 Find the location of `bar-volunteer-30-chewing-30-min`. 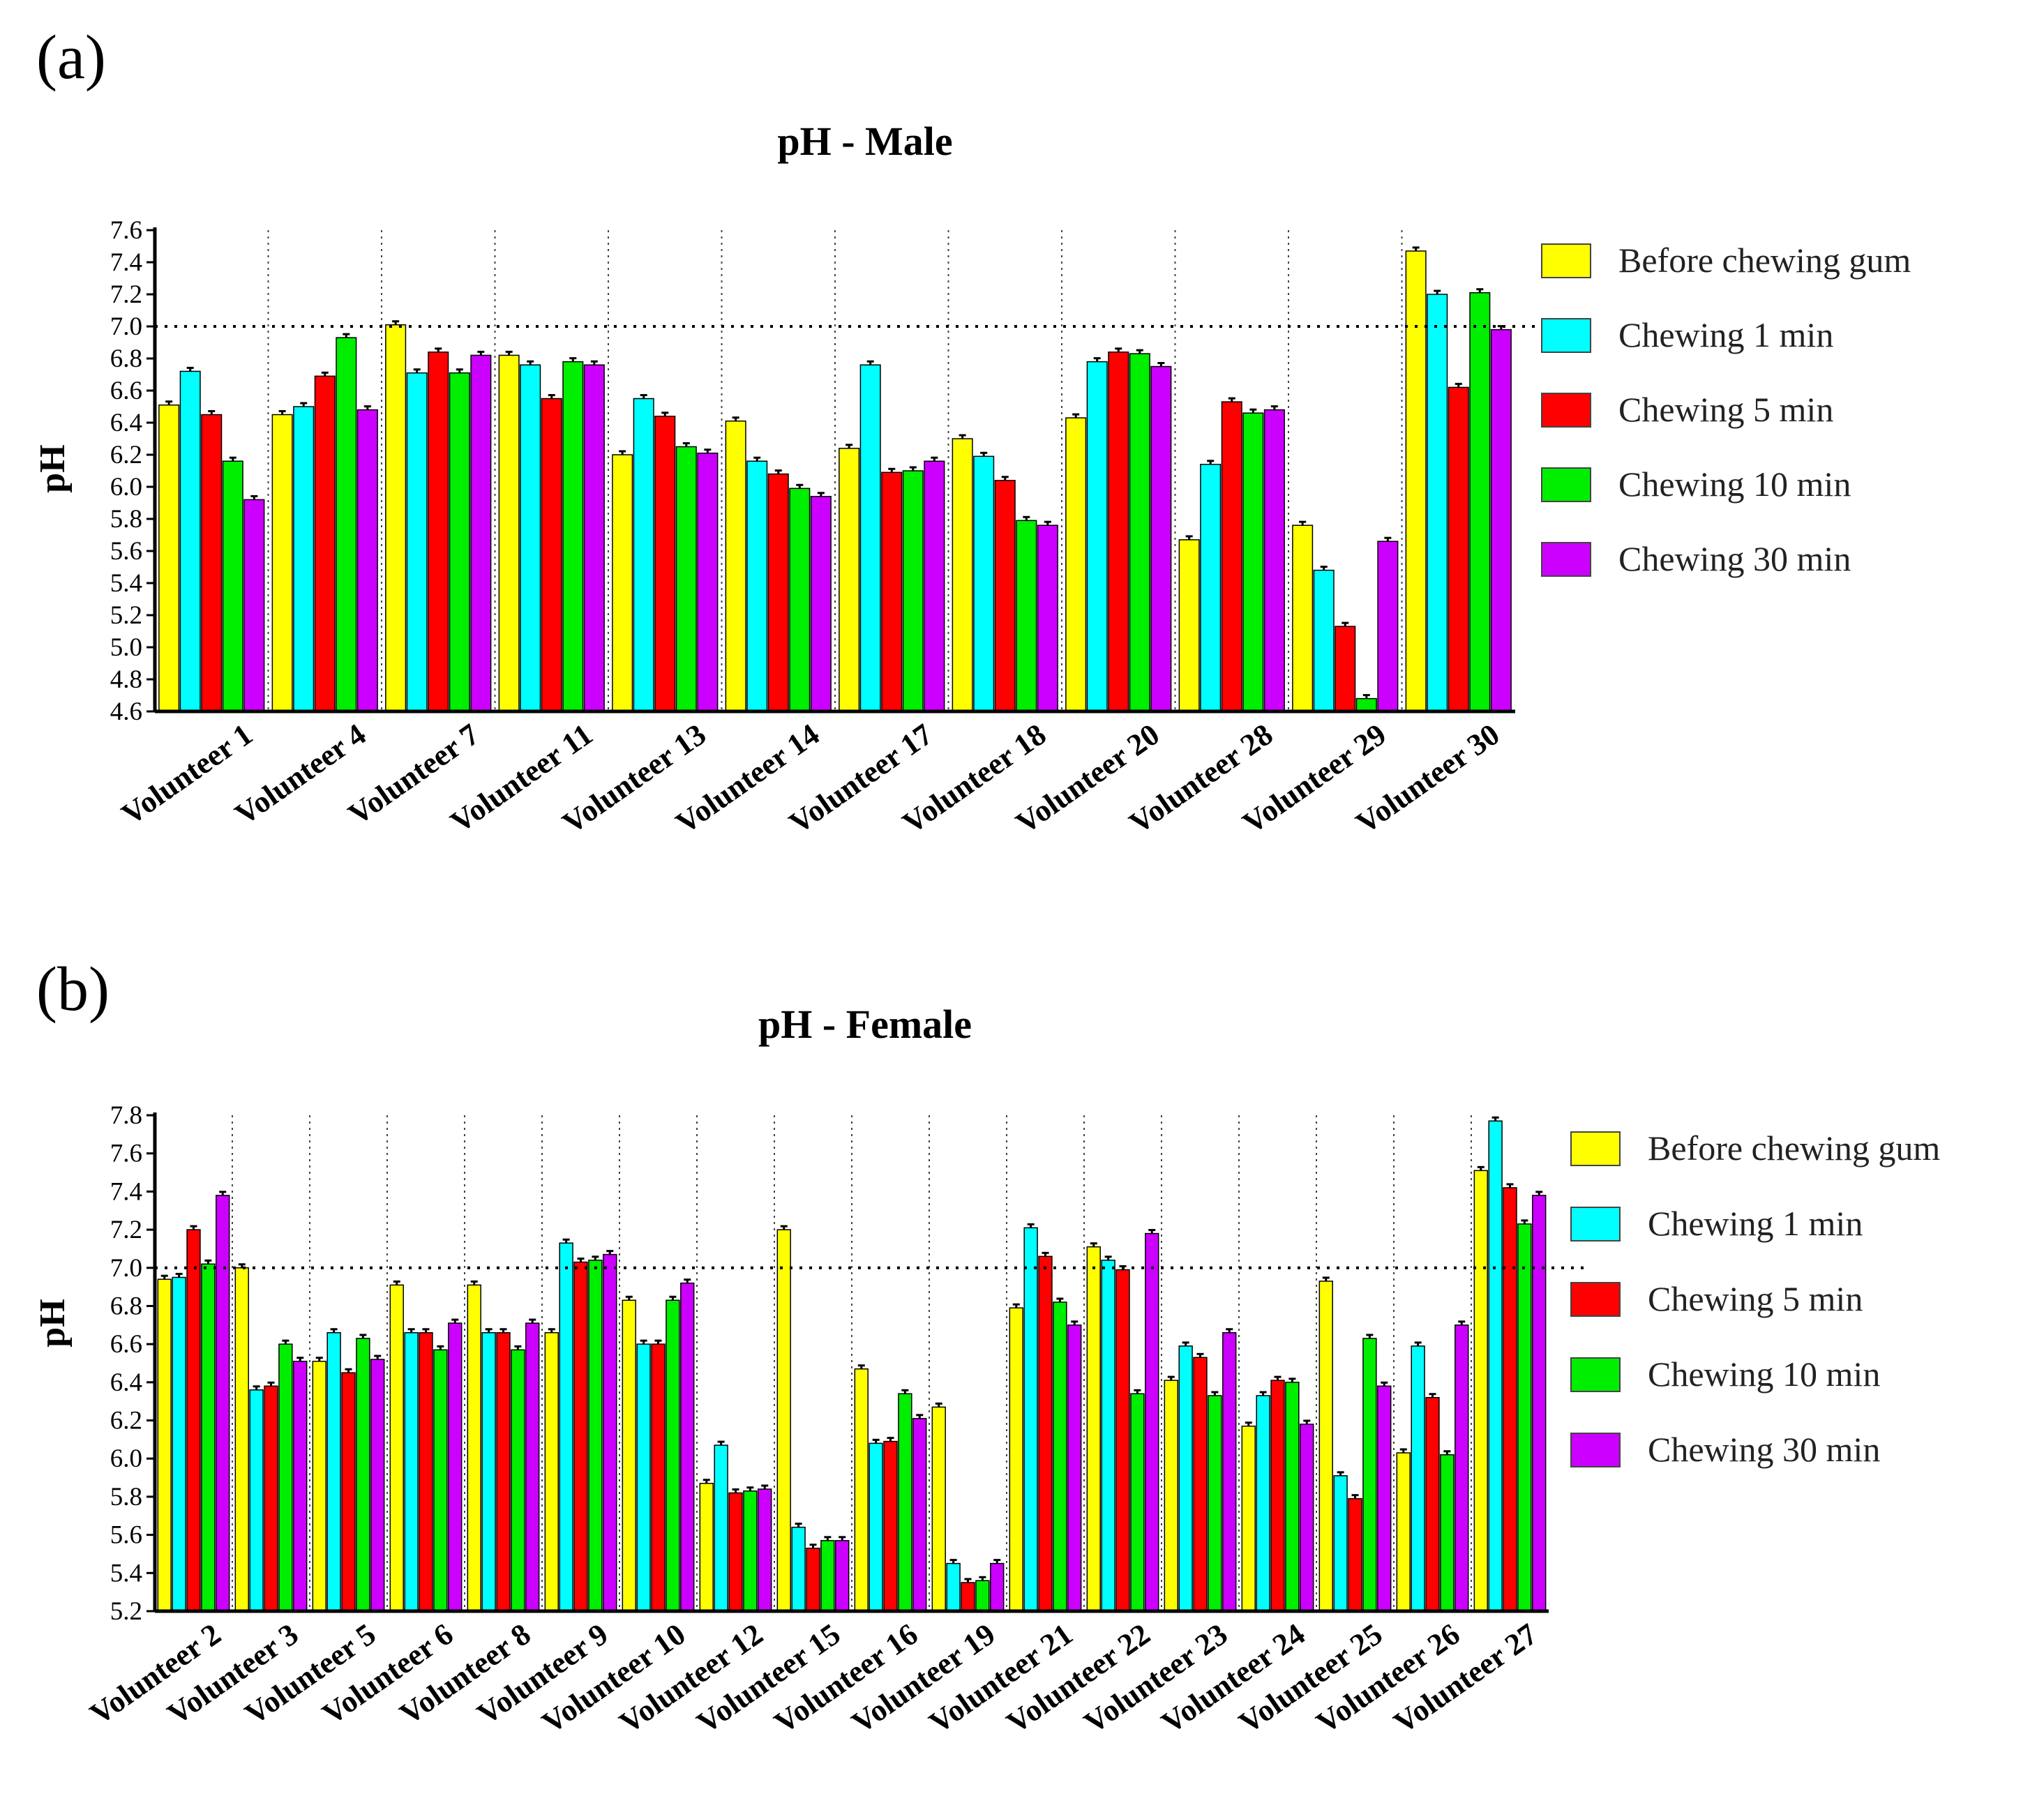

bar-volunteer-30-chewing-30-min is located at coordinates (1501, 520).